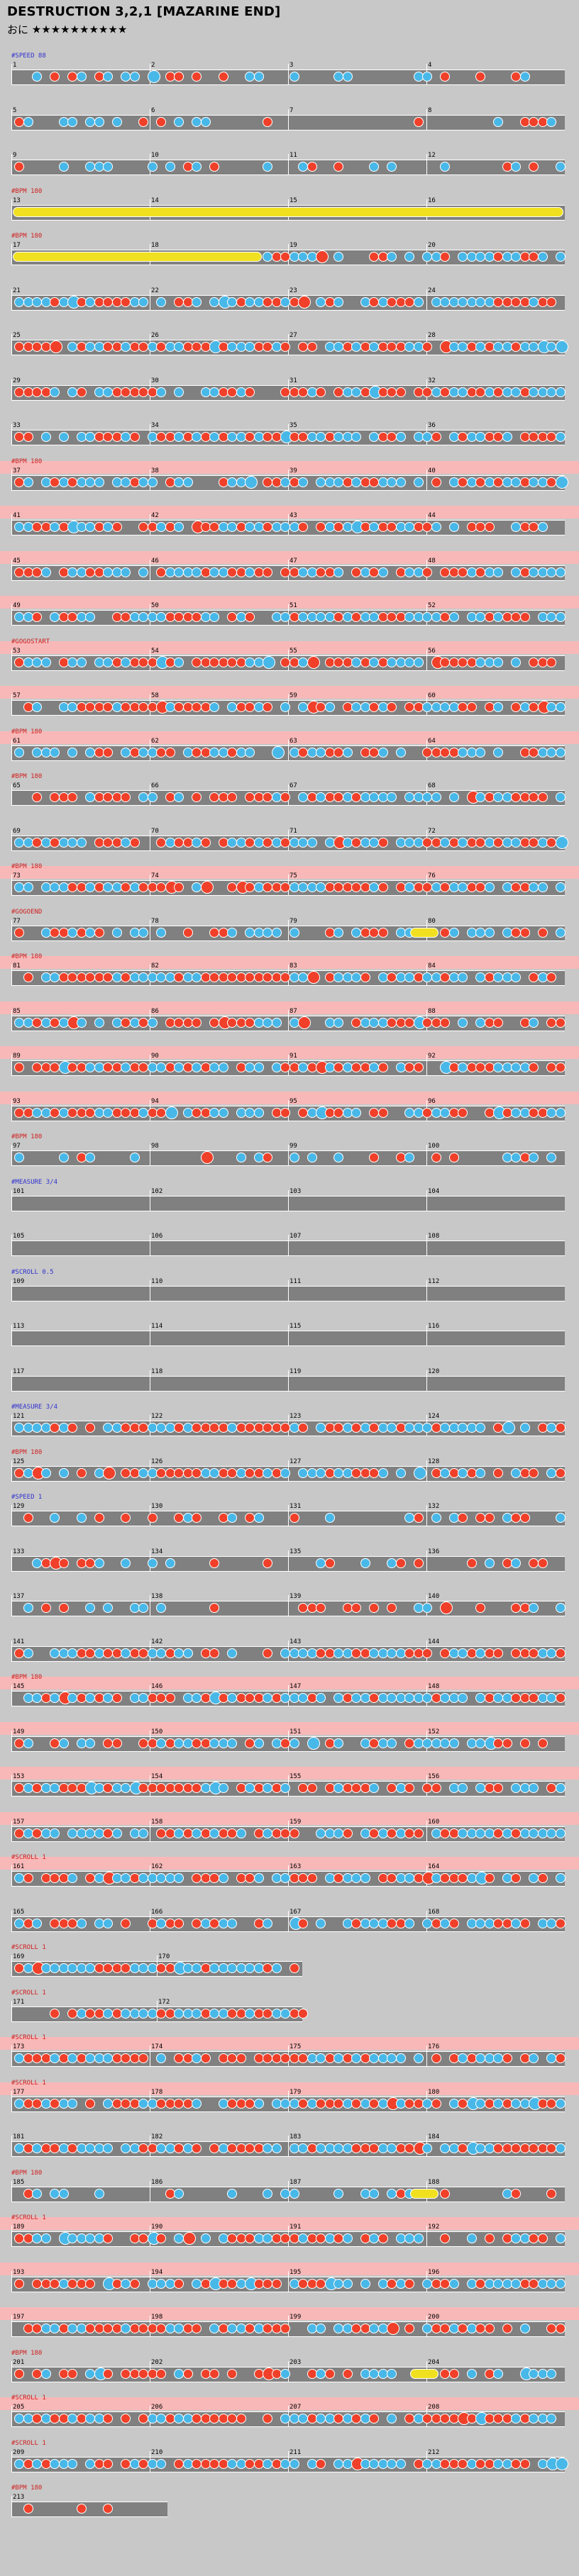 This screenshot has width=579, height=2576. What do you see at coordinates (434, 2047) in the screenshot?
I see `measure-number: 176` at bounding box center [434, 2047].